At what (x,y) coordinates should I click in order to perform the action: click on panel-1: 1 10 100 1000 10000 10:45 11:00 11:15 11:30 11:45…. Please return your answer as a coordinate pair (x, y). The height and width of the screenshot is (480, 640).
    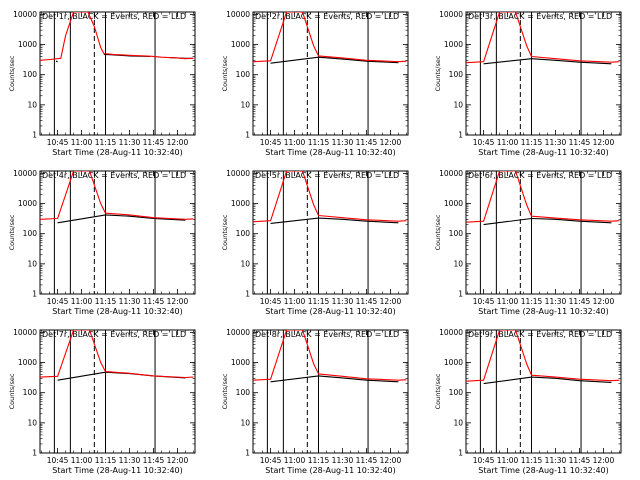
    Looking at the image, I should click on (102, 83).